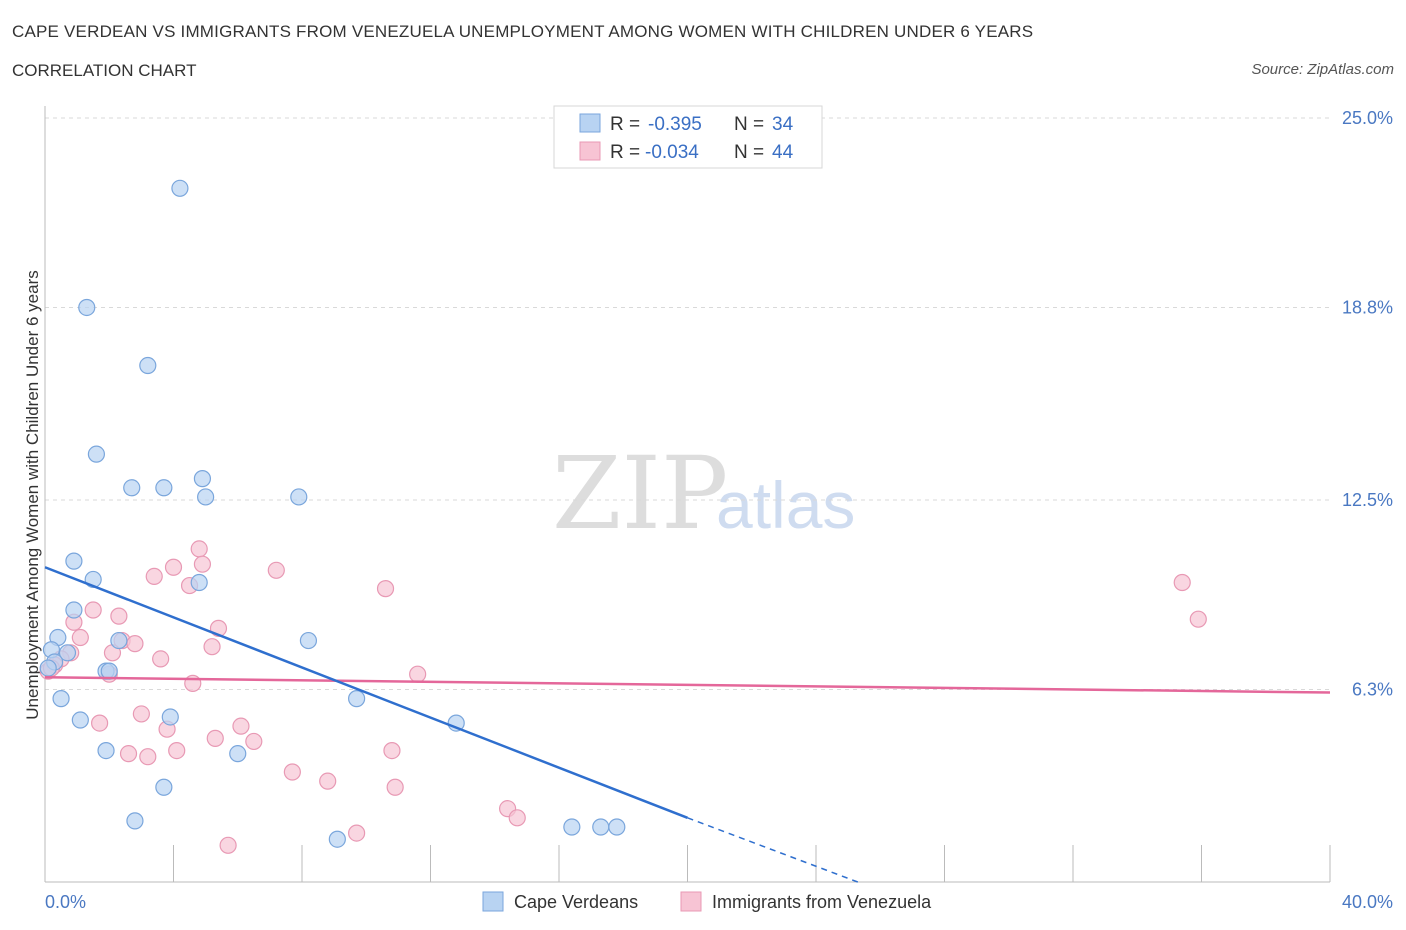 Image resolution: width=1406 pixels, height=930 pixels. I want to click on watermark-atlas: atlas, so click(785, 505).